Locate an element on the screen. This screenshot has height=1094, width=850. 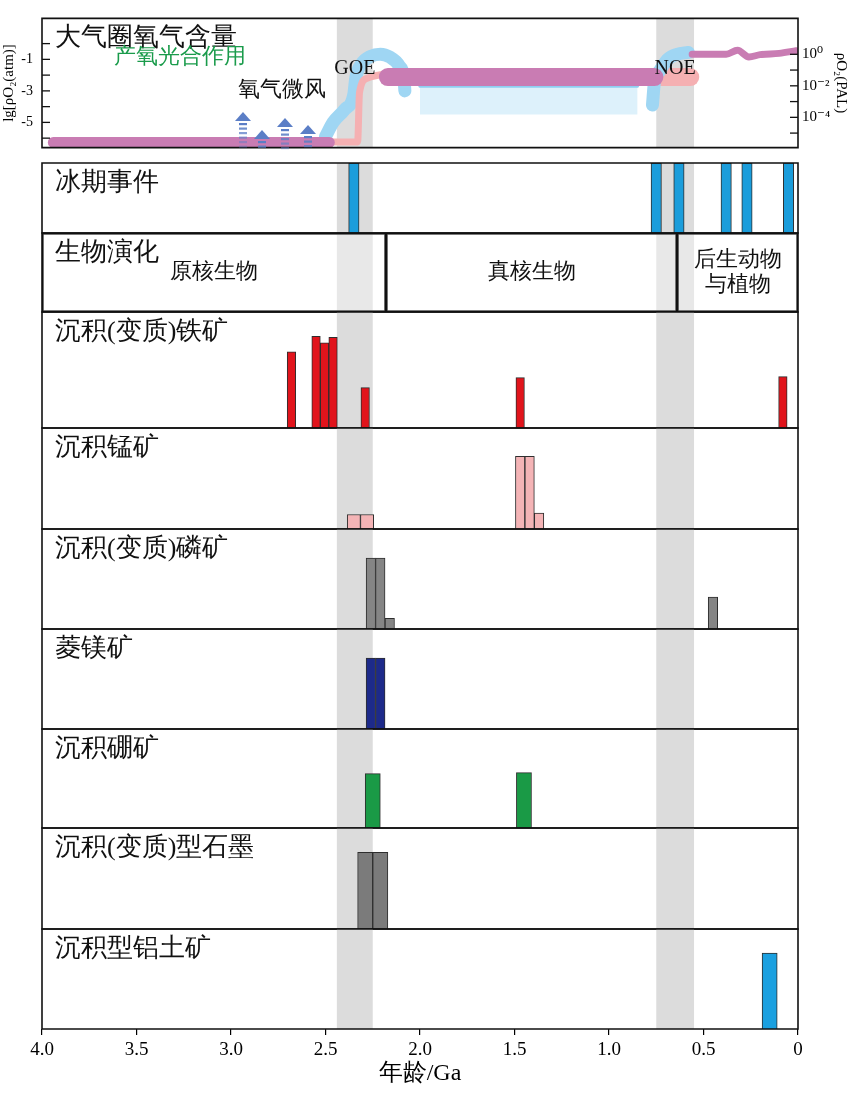
y-tick-label: -5 is located at coordinates (27, 122).